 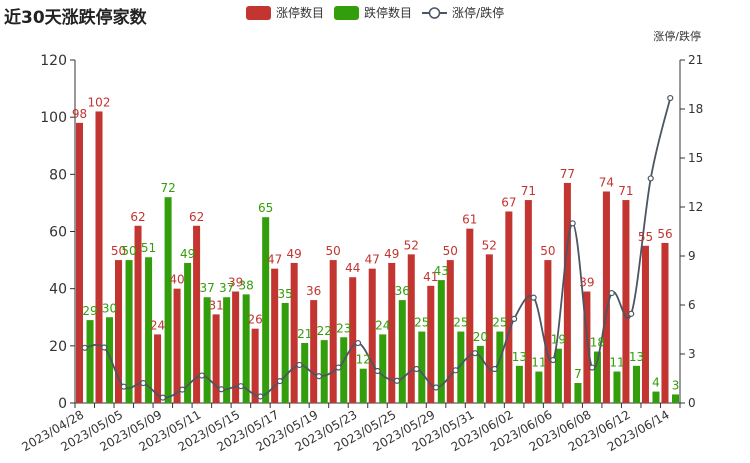 What do you see at coordinates (469, 220) in the screenshot?
I see `bar-label-limit-up: 61` at bounding box center [469, 220].